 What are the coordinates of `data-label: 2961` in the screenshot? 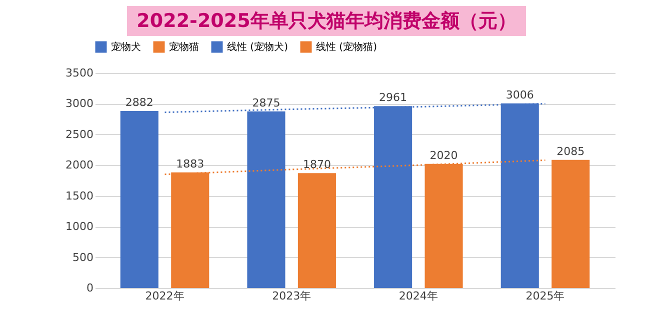 It's located at (393, 97).